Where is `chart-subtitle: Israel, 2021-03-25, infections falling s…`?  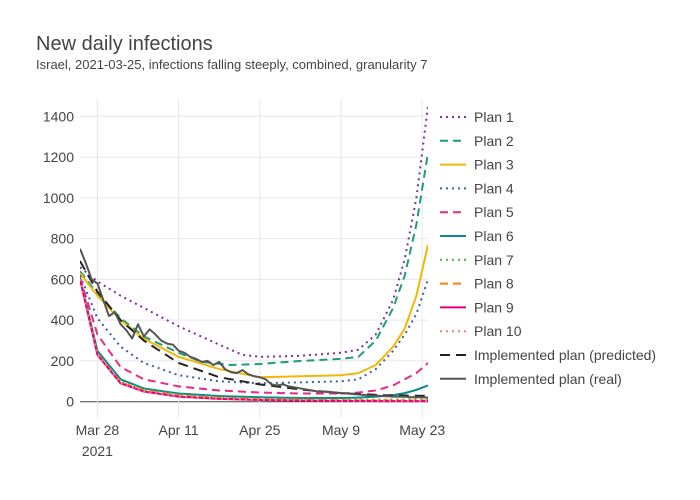 chart-subtitle: Israel, 2021-03-25, infections falling s… is located at coordinates (231, 64).